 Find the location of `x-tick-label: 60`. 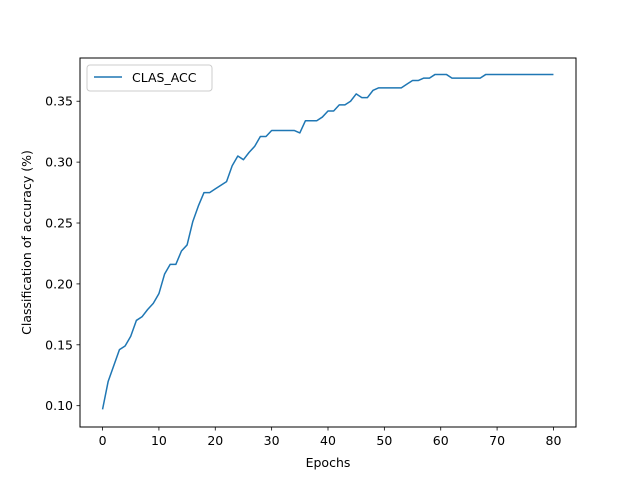

x-tick-label: 60 is located at coordinates (441, 440).